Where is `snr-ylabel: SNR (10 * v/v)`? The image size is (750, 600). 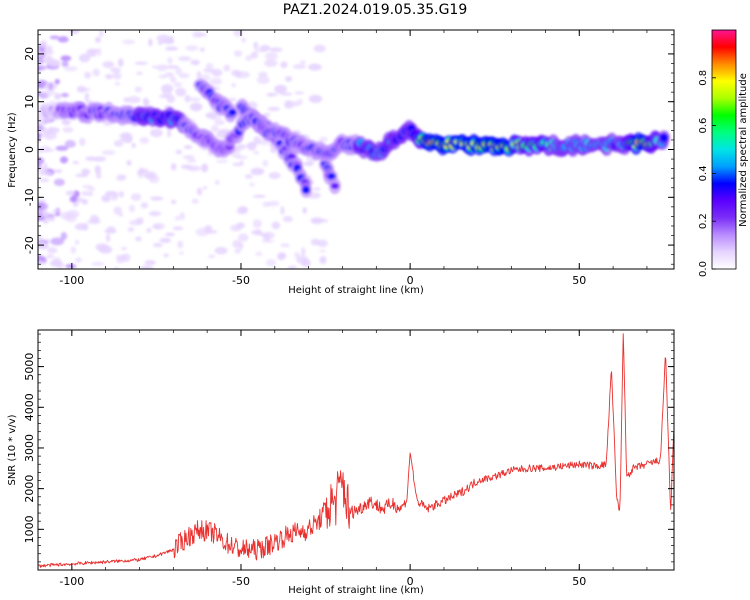 snr-ylabel: SNR (10 * v/v) is located at coordinates (12, 449).